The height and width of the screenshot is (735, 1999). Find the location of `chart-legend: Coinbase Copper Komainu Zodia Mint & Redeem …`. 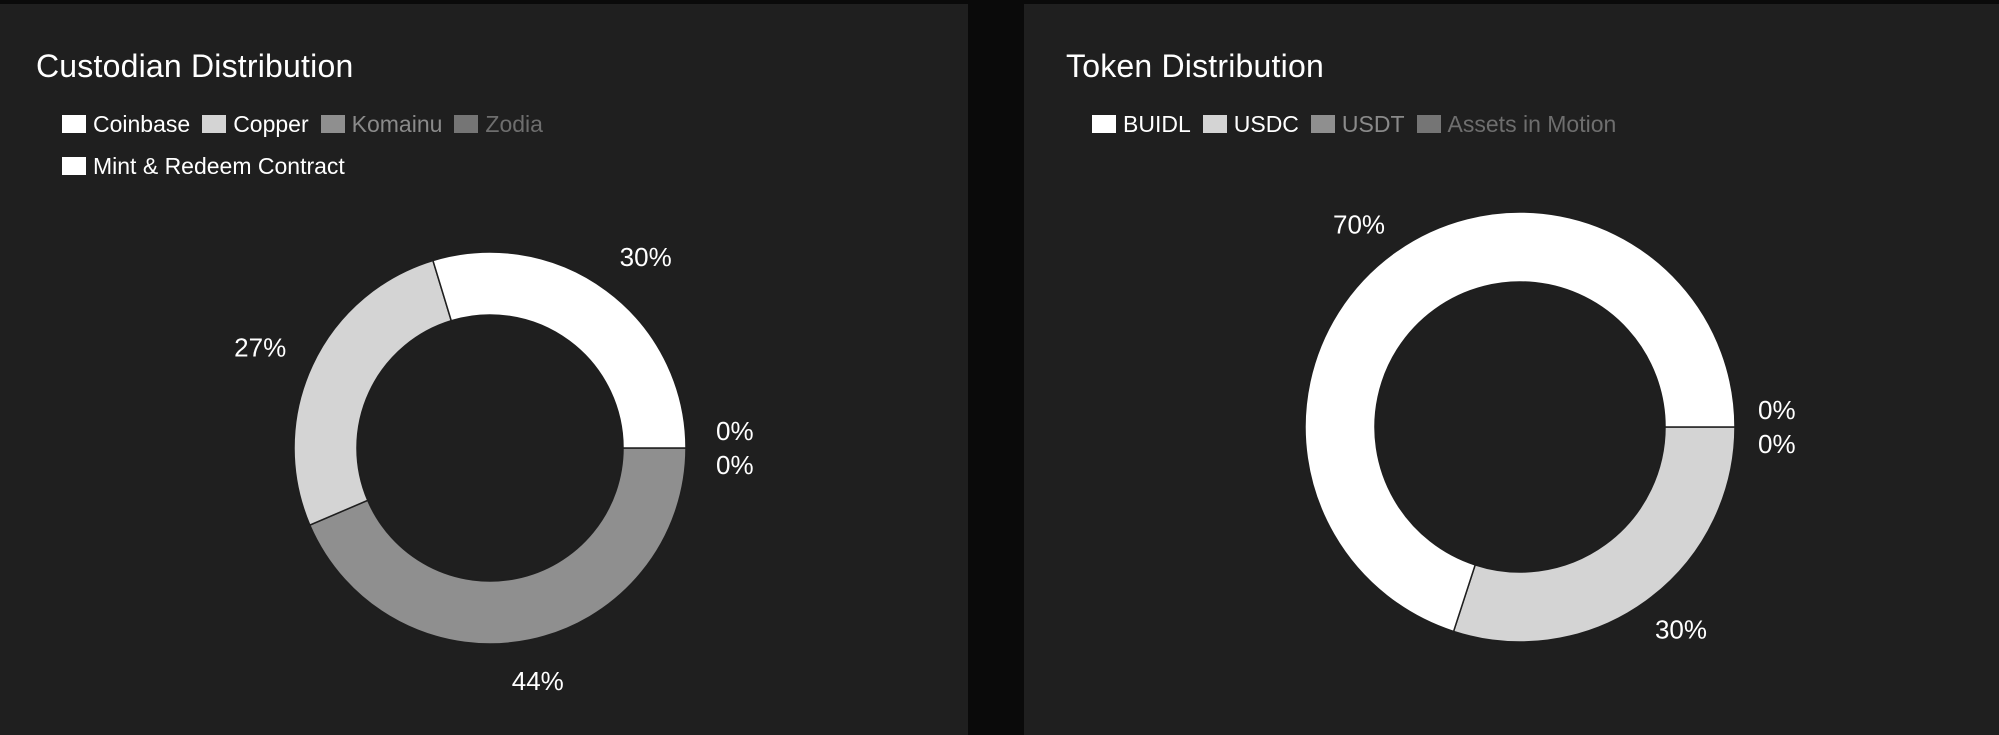

chart-legend: Coinbase Copper Komainu Zodia Mint & Redeem … is located at coordinates (382, 152).